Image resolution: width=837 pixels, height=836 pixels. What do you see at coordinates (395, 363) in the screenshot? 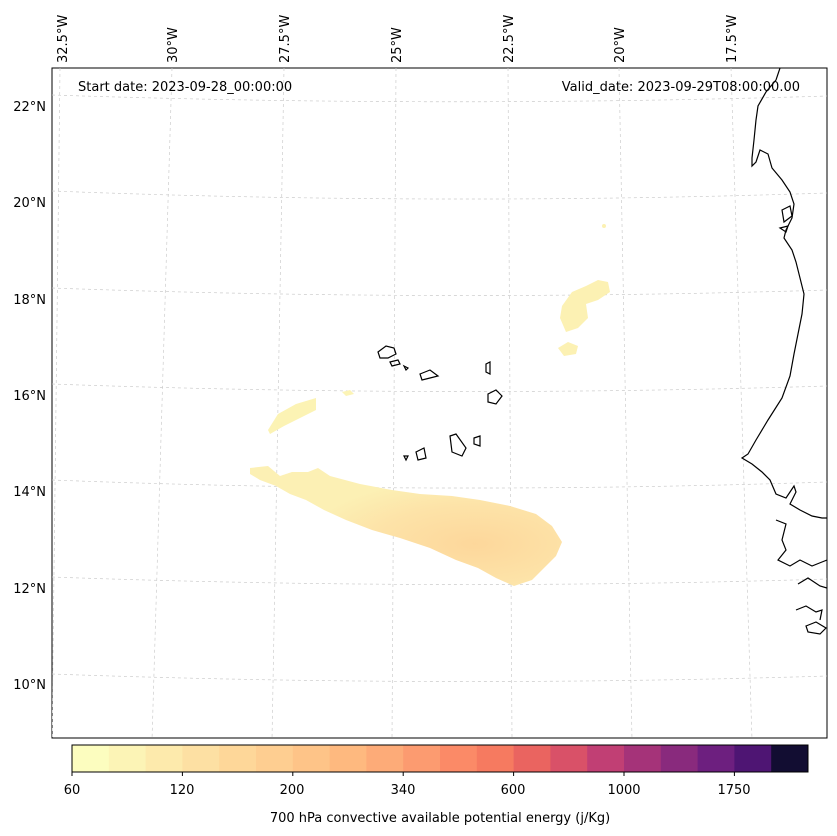
I see `island-sao-vicente` at bounding box center [395, 363].